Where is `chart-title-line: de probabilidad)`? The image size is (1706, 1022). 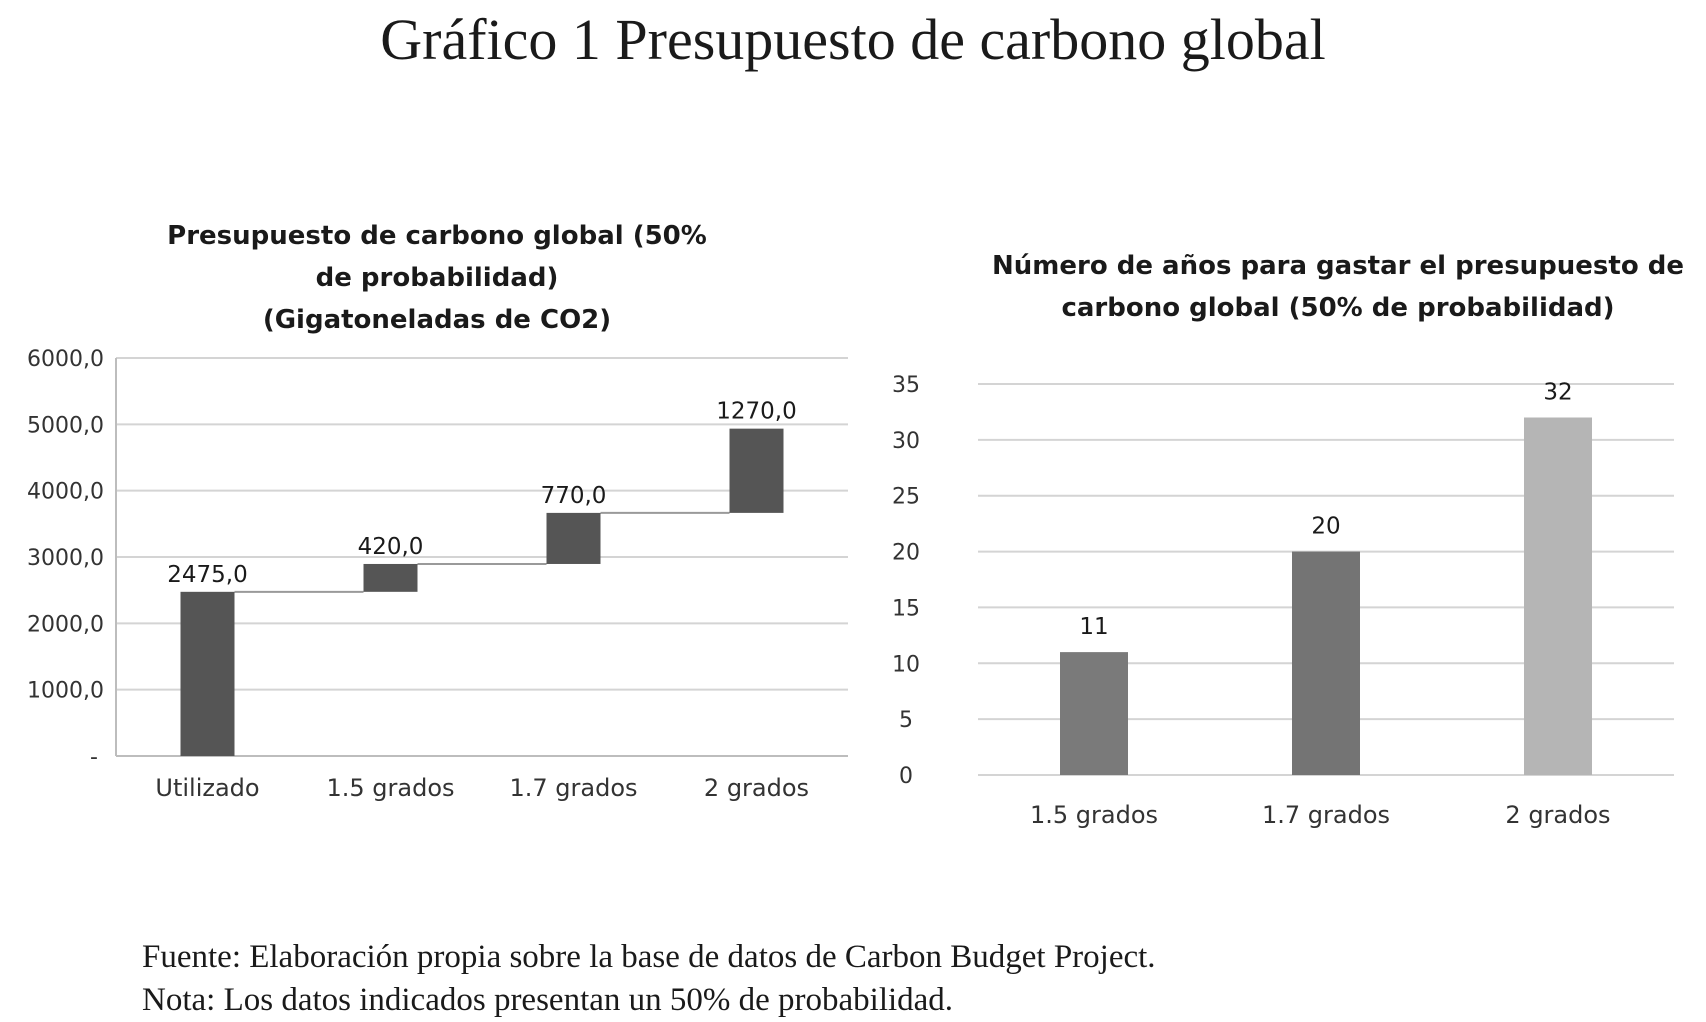
chart-title-line: de probabilidad) is located at coordinates (437, 278).